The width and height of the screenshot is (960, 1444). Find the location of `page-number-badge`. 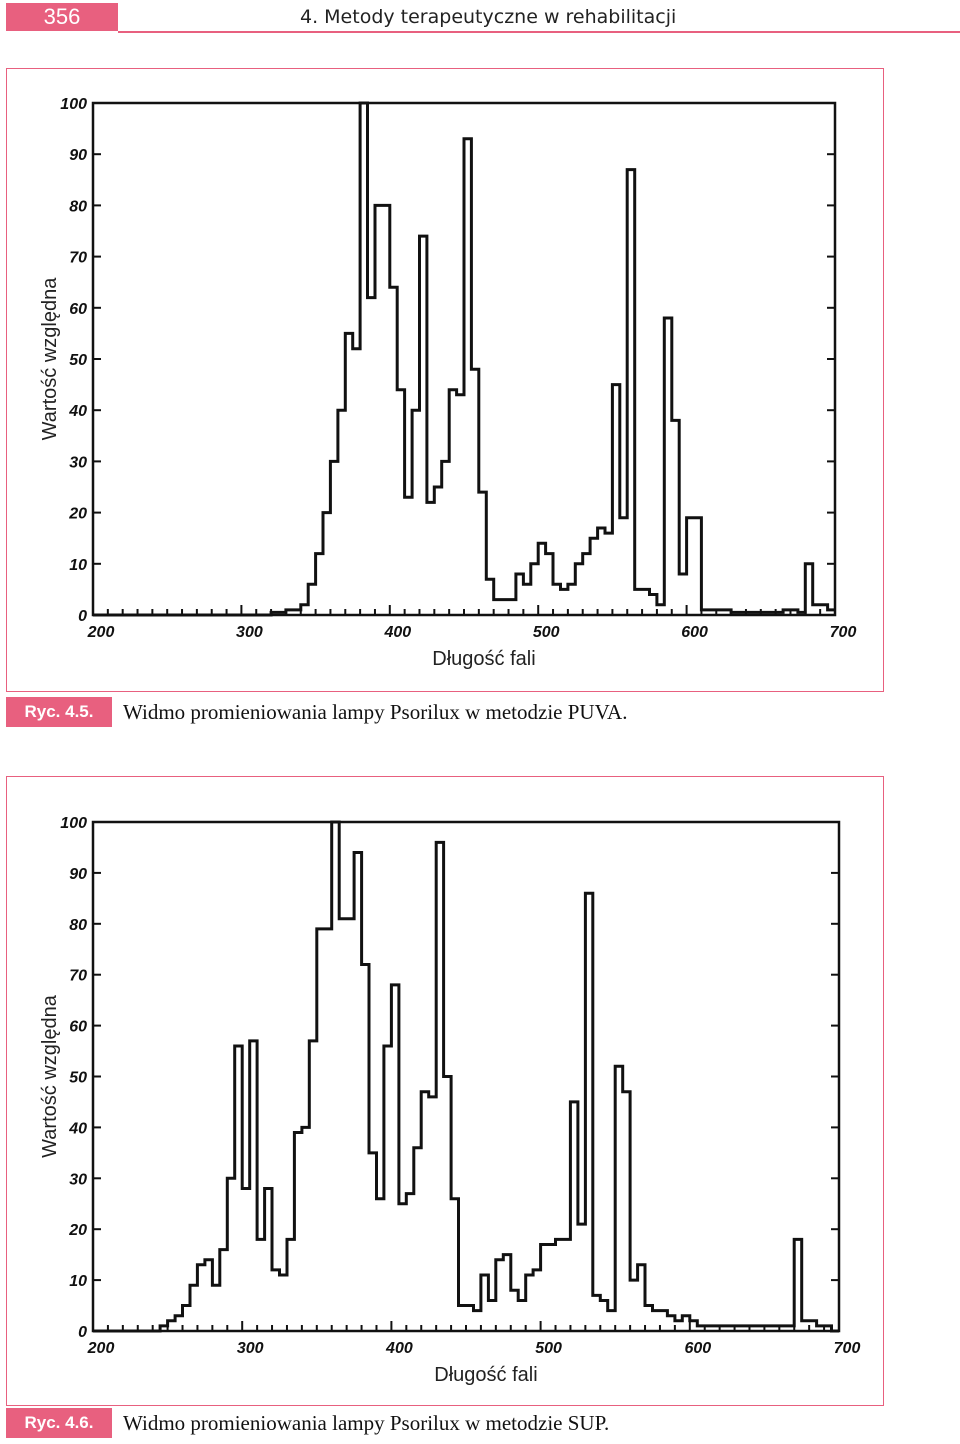

page-number-badge is located at coordinates (62, 17).